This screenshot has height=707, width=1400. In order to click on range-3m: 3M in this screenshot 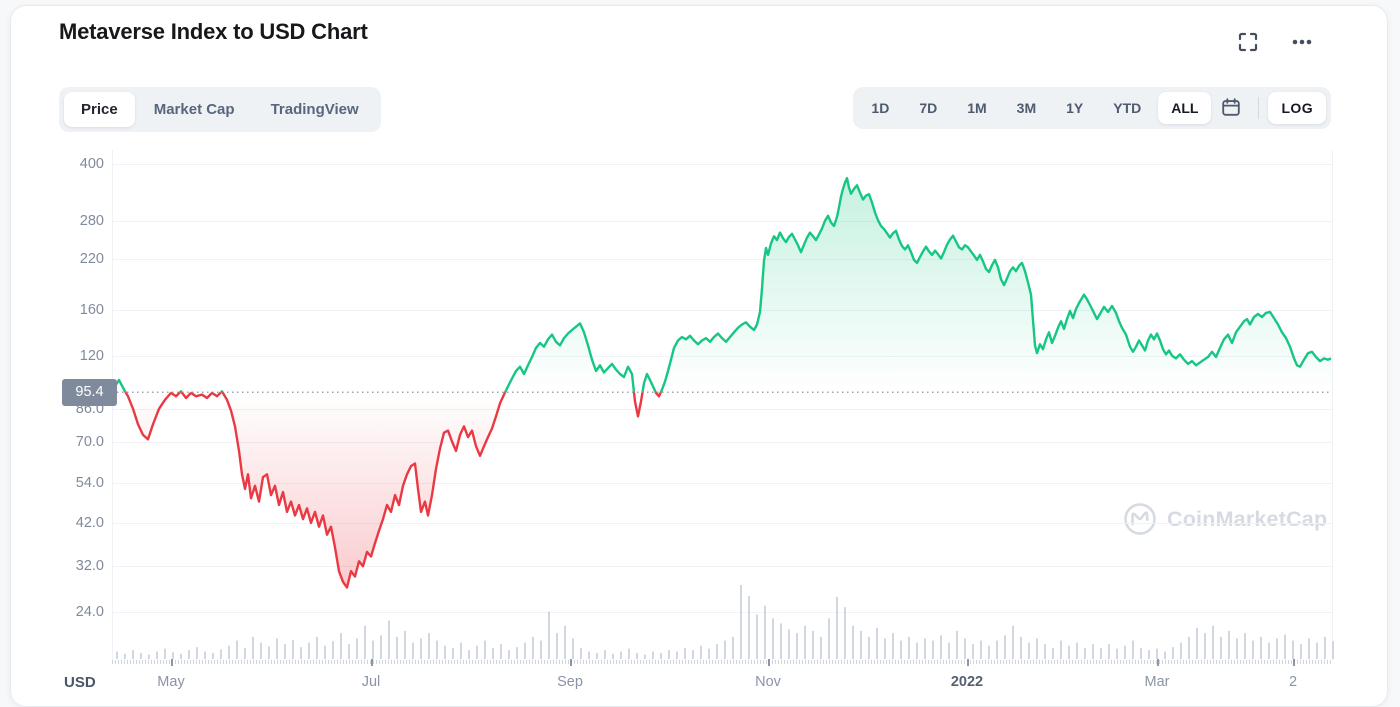, I will do `click(1026, 108)`.